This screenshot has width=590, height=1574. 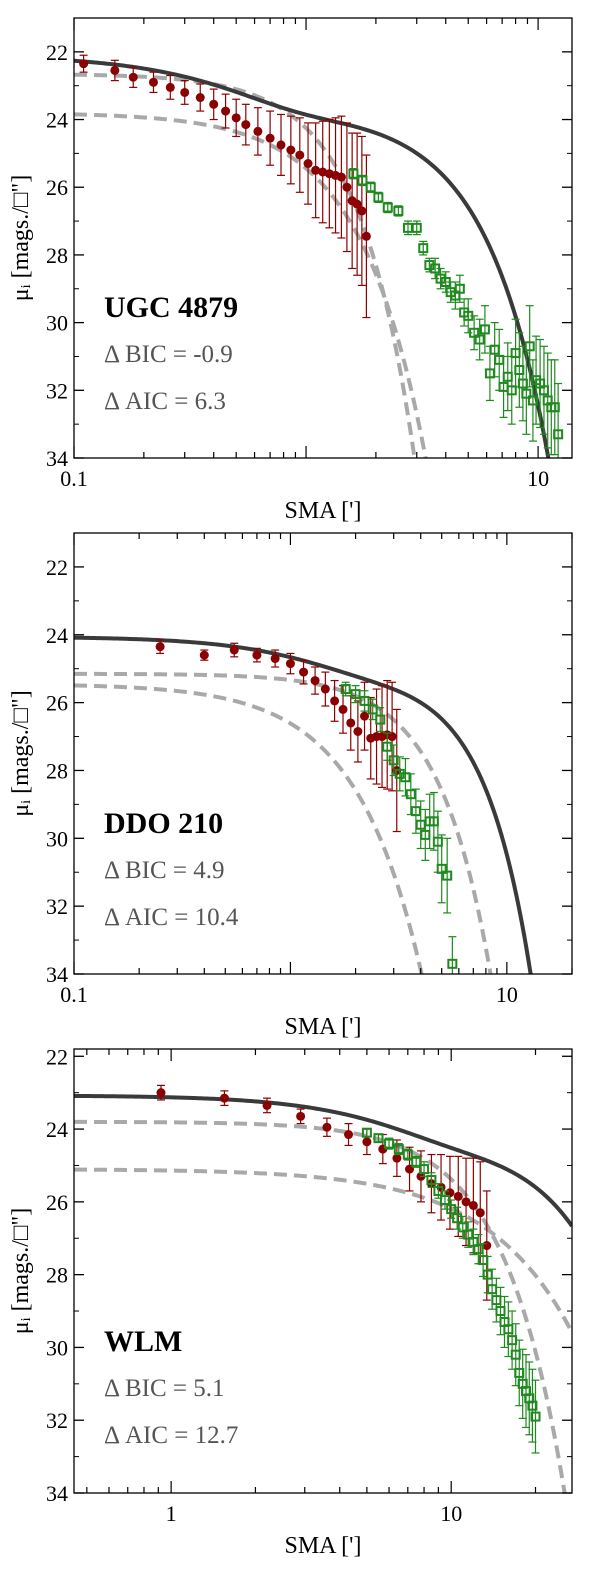 What do you see at coordinates (164, 1388) in the screenshot?
I see `delta-bic-label: Δ BIC = 5.1` at bounding box center [164, 1388].